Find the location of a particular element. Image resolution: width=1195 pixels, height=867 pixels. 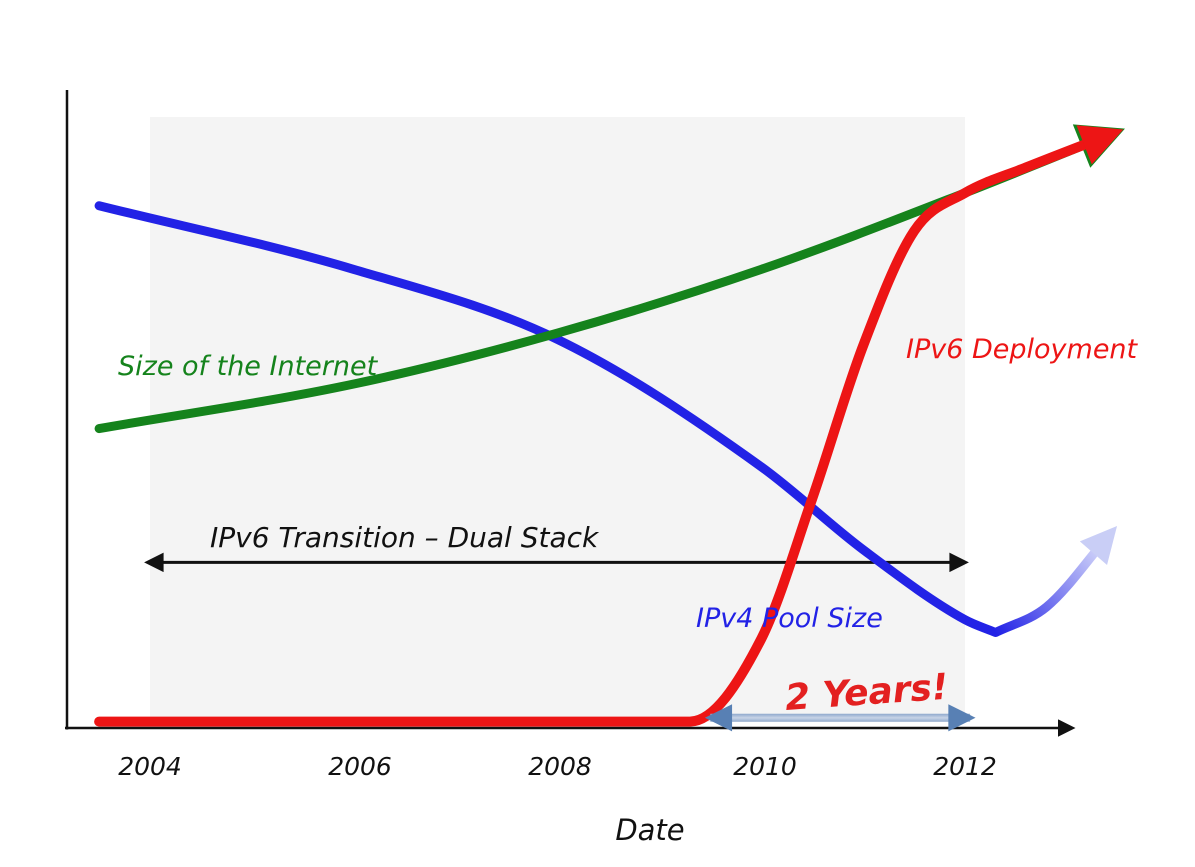

x-tick-2008: 2008 is located at coordinates (560, 766).